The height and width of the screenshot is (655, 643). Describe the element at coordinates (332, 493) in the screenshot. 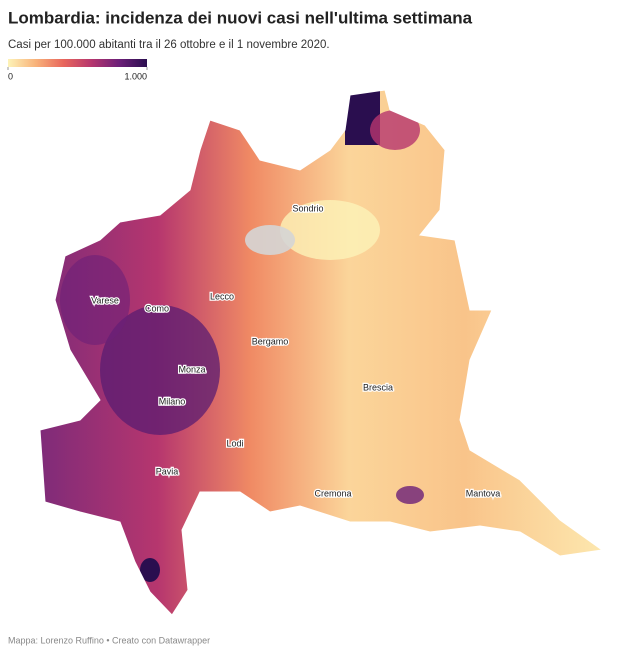

I see `city-label: Cremona` at that location.